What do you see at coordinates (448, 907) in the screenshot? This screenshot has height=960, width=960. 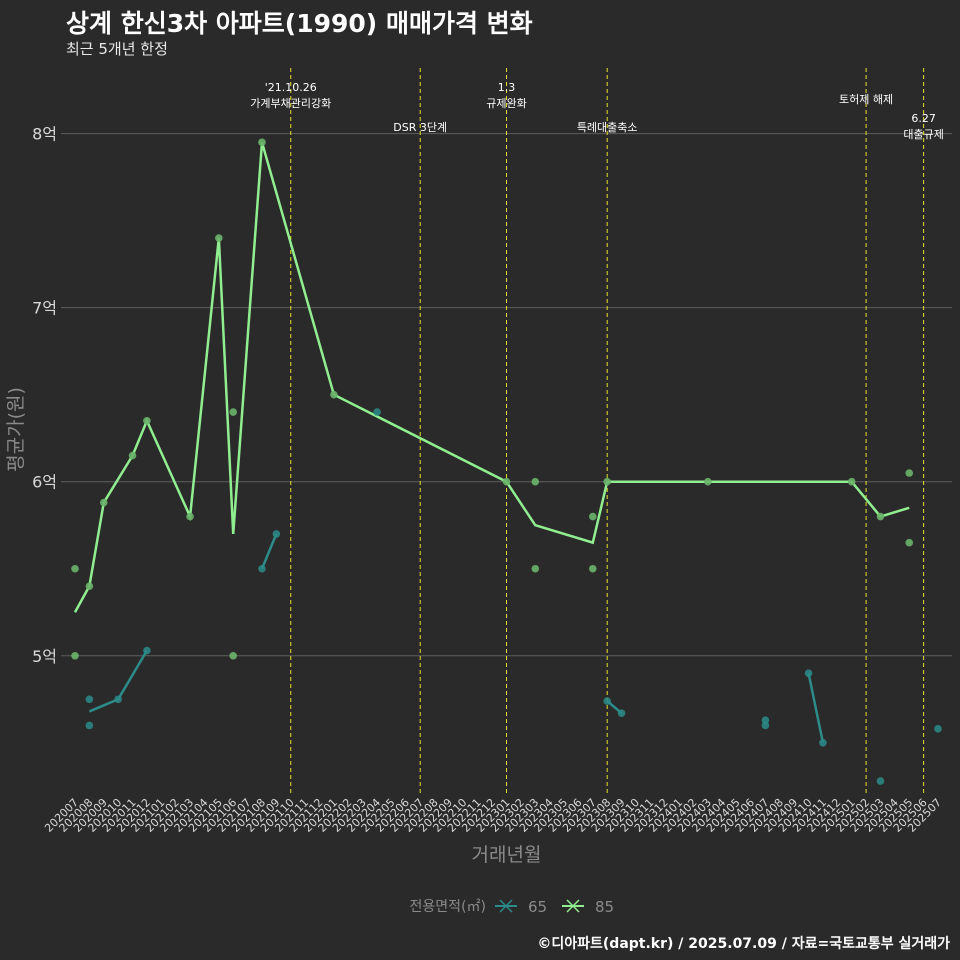 I see `legend-title: 전용면적(㎡)` at bounding box center [448, 907].